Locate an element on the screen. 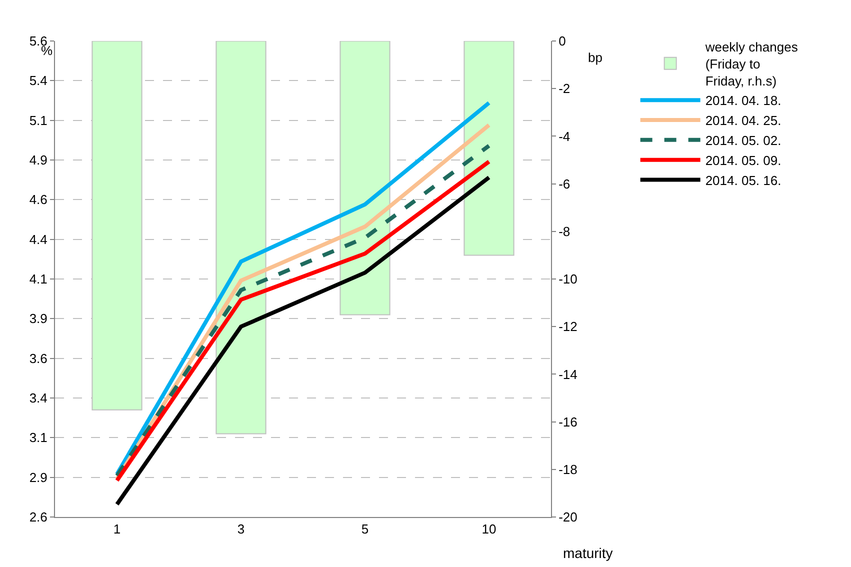 The height and width of the screenshot is (567, 851). y2-tick-label: -2 is located at coordinates (564, 88).